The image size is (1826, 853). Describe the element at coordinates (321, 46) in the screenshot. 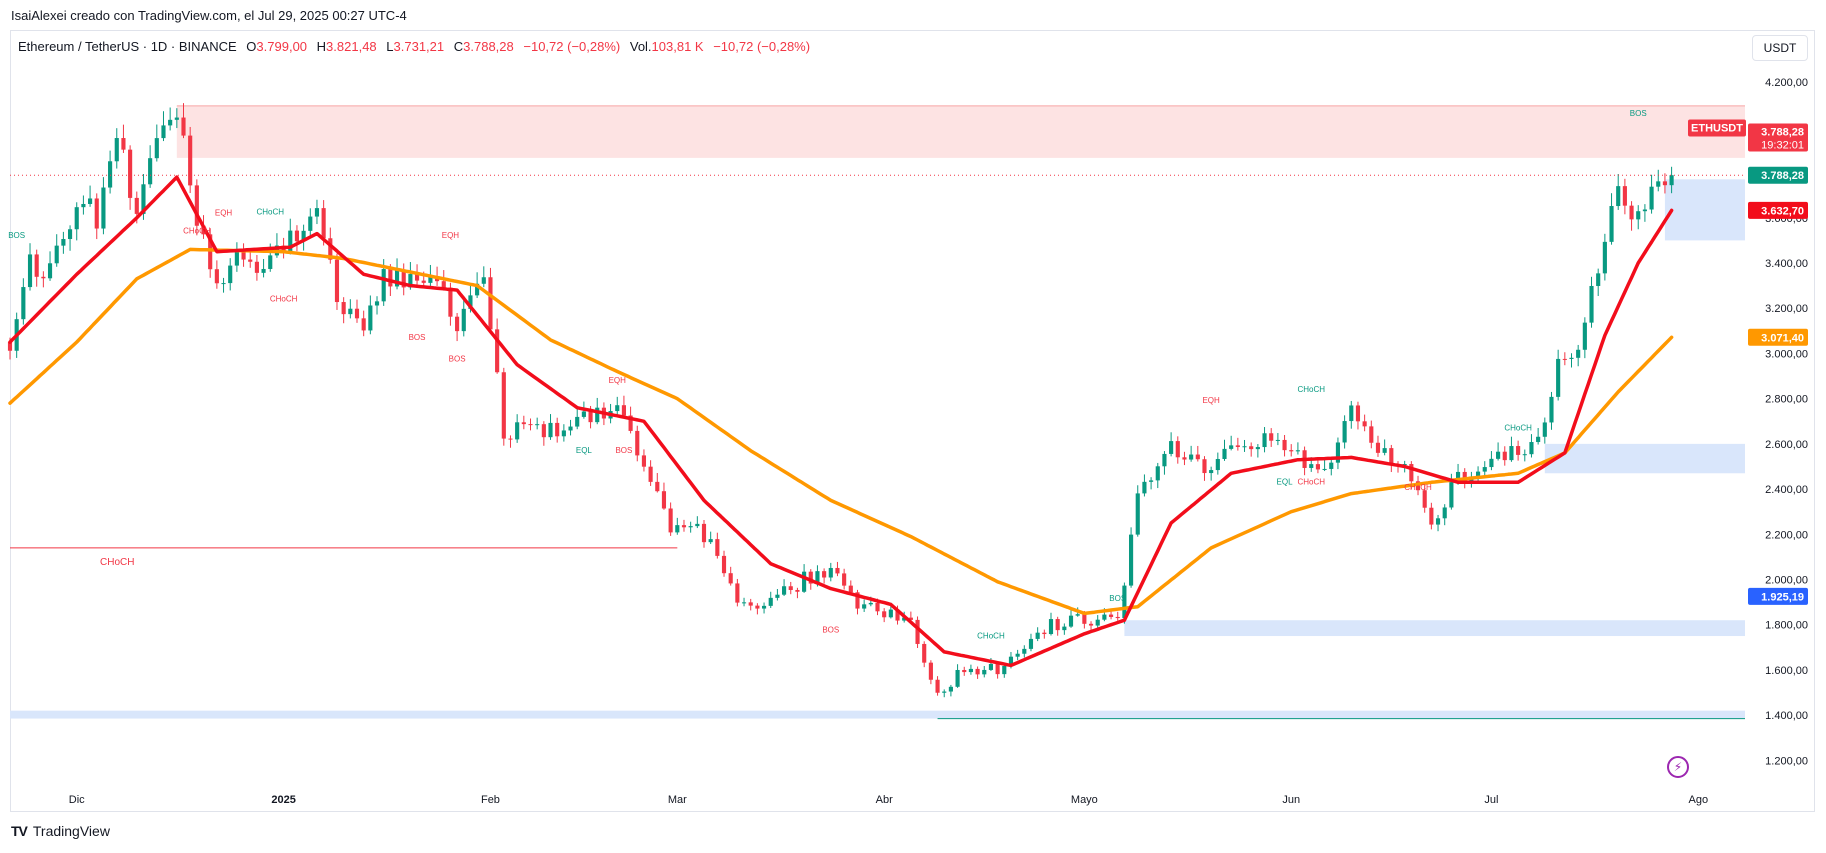

I see `high-label: H` at that location.